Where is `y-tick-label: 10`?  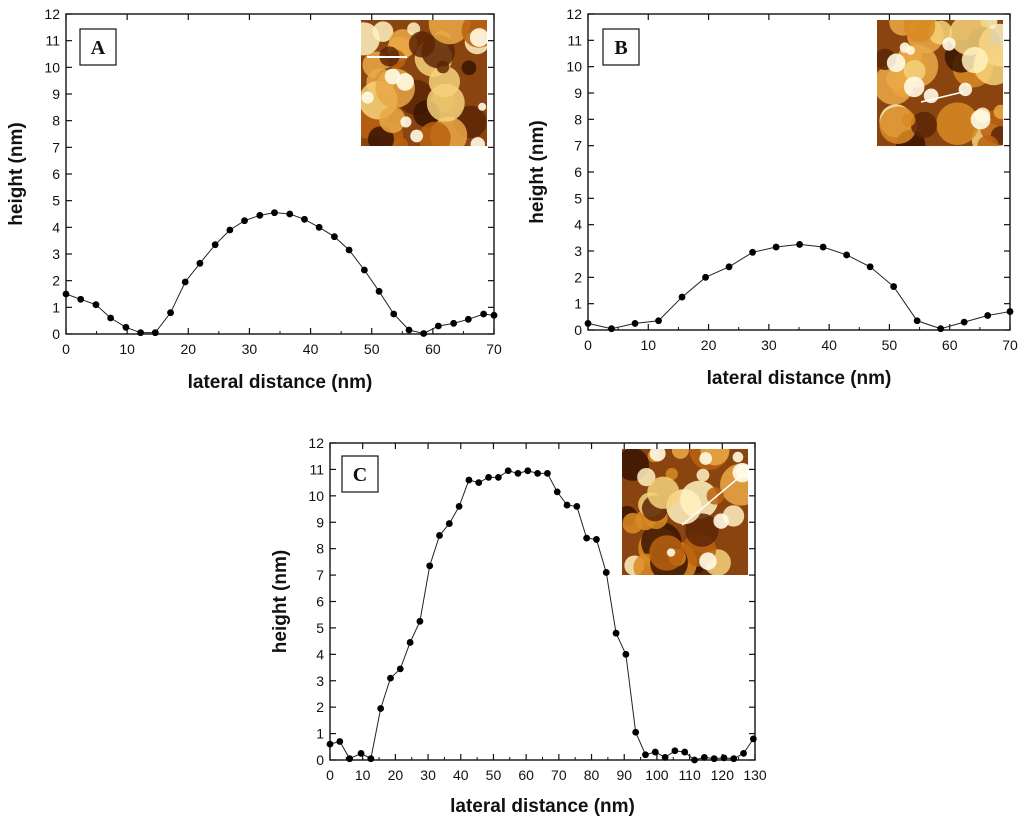 y-tick-label: 10 is located at coordinates (52, 67).